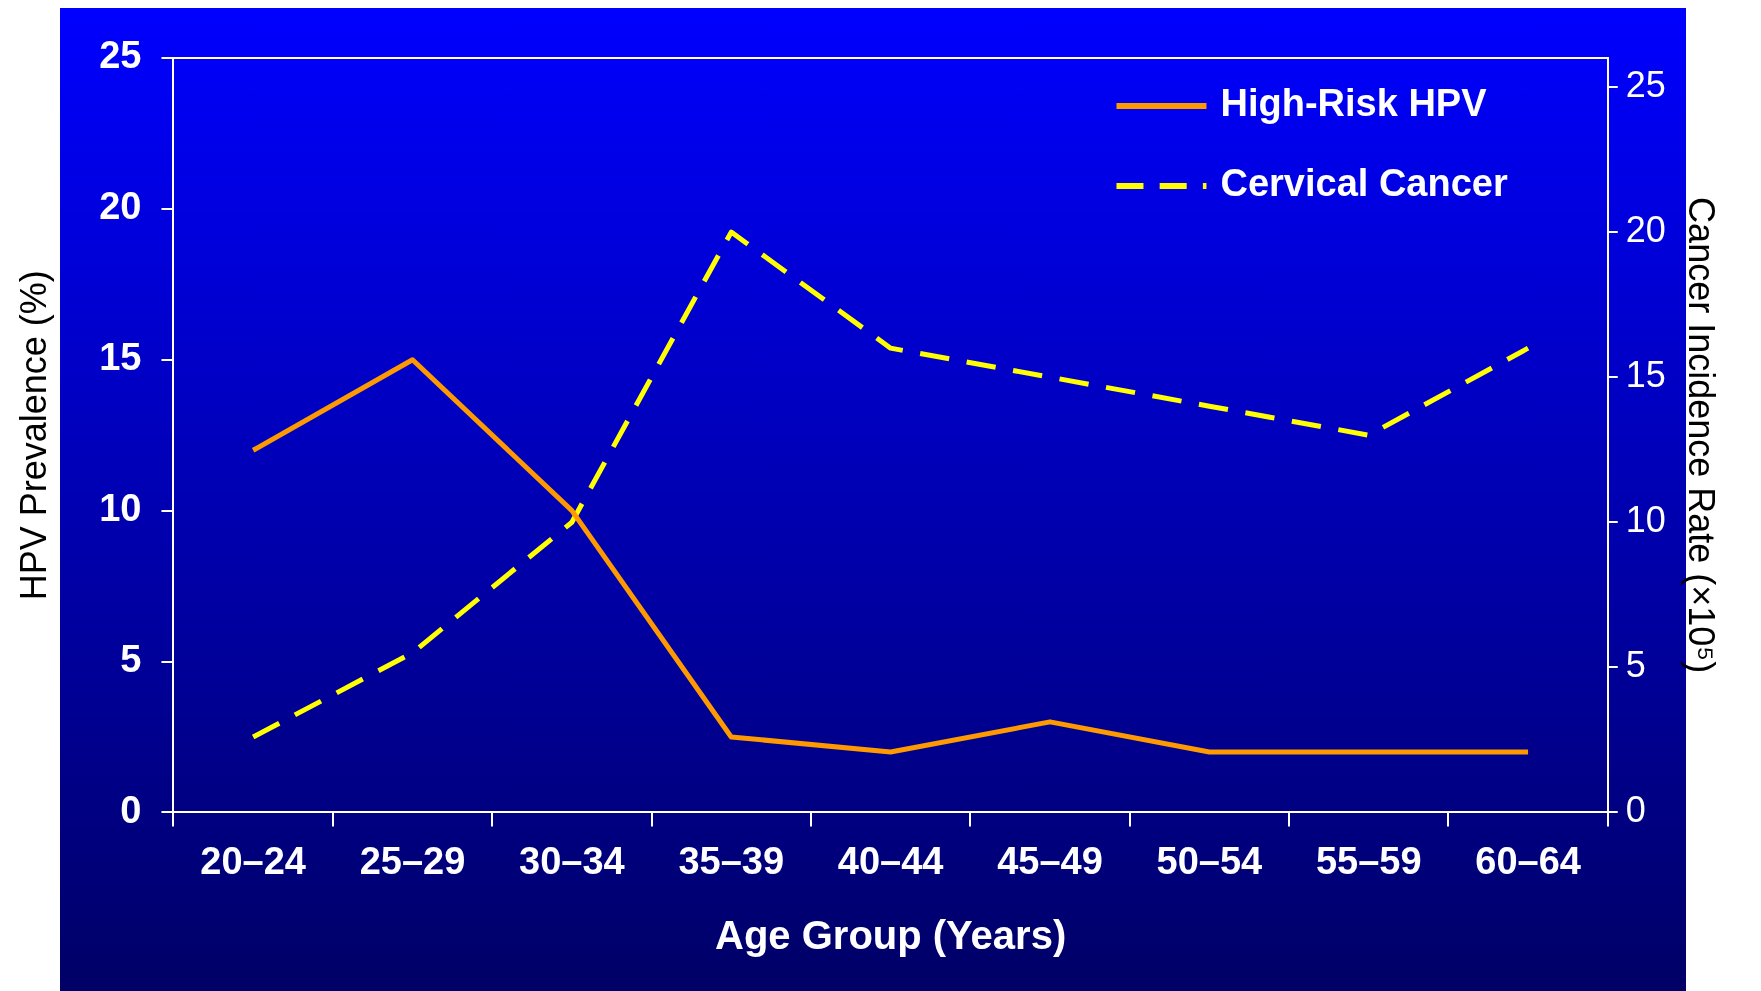  Describe the element at coordinates (1645, 520) in the screenshot. I see `y2-tick-label: 10` at that location.